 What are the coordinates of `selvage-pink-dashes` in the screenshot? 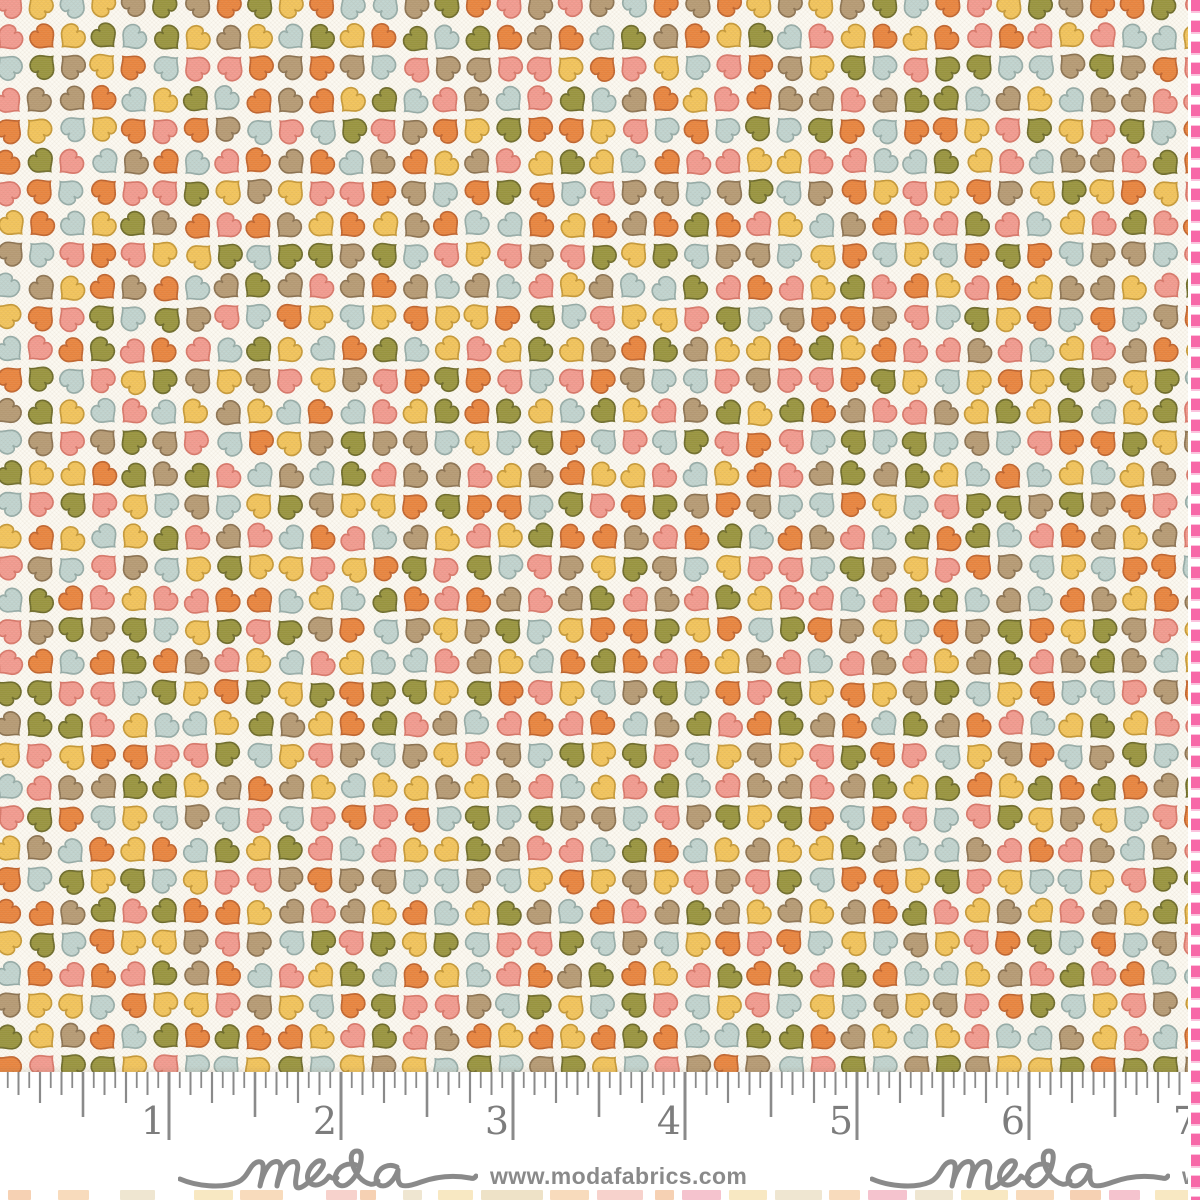 It's located at (1195, 600).